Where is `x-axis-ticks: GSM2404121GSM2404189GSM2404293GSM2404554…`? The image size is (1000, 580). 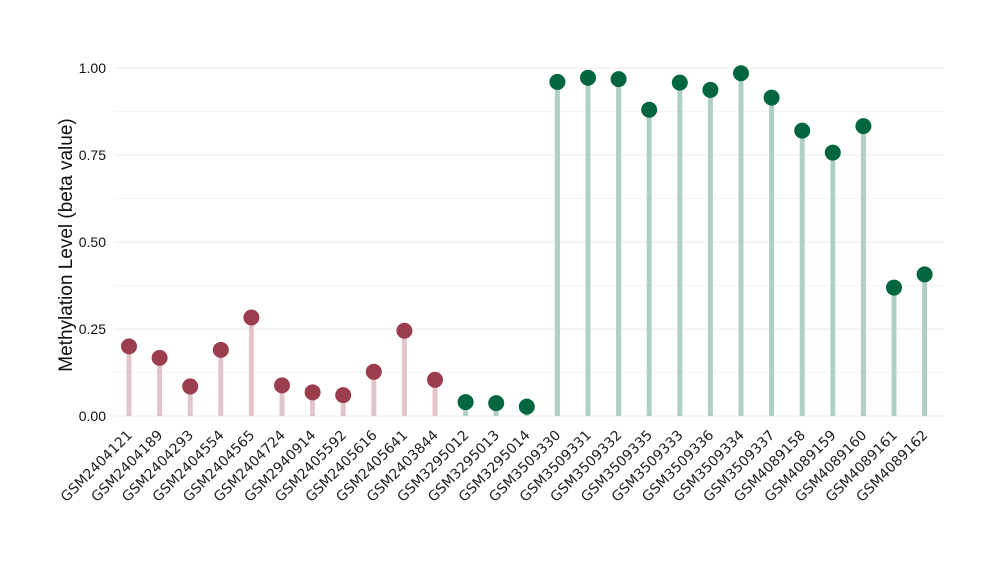
x-axis-ticks: GSM2404121GSM2404189GSM2404293GSM2404554… is located at coordinates (495, 466).